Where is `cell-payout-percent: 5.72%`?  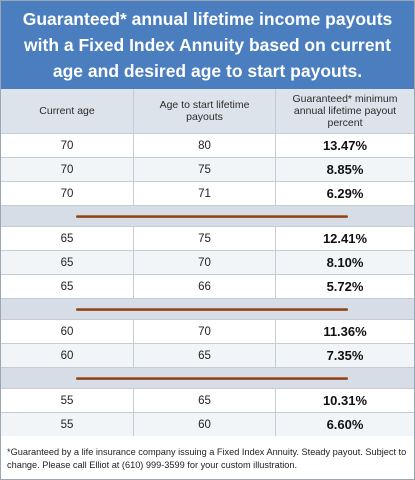 cell-payout-percent: 5.72% is located at coordinates (345, 286).